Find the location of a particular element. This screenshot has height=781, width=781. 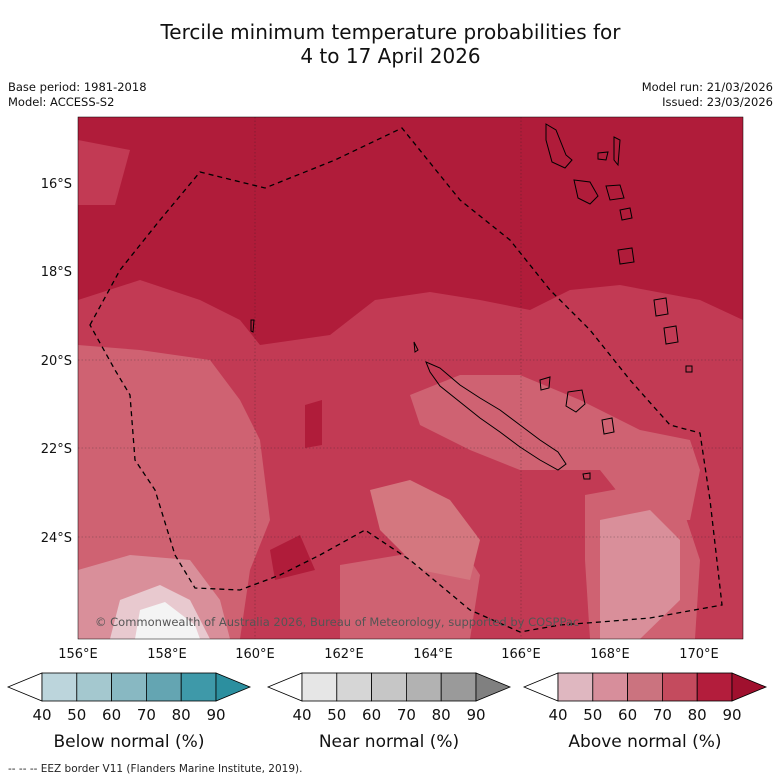

patch-80-90-b is located at coordinates (292, 557).